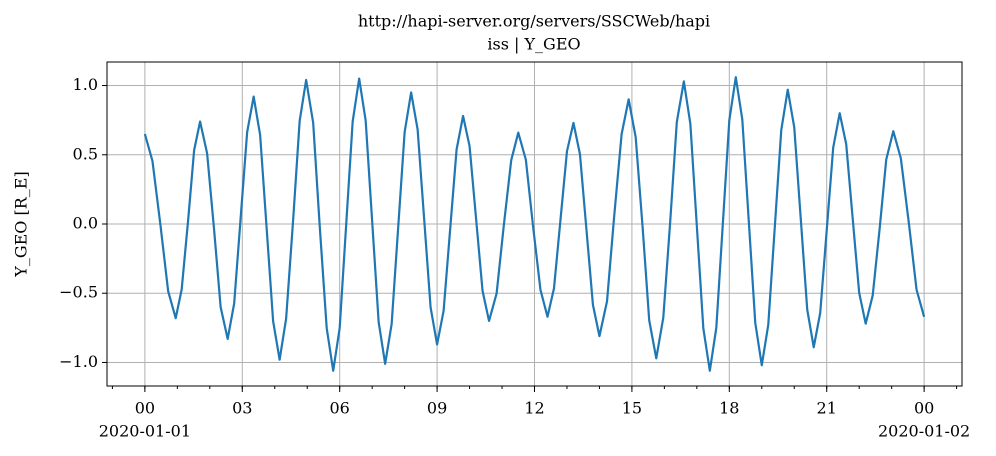 The image size is (996, 456). What do you see at coordinates (78, 292) in the screenshot?
I see `y-tick-label: −0.5` at bounding box center [78, 292].